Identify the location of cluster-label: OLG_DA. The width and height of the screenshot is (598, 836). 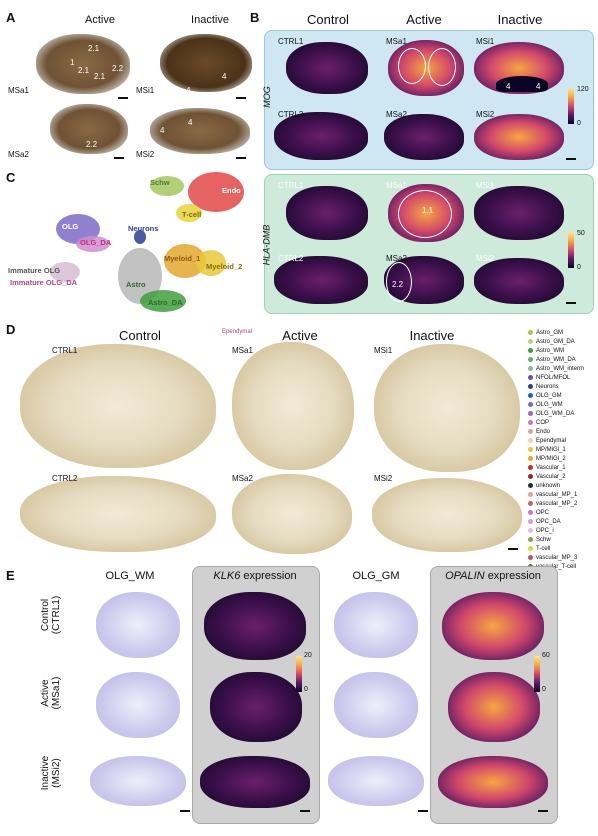
(96, 242).